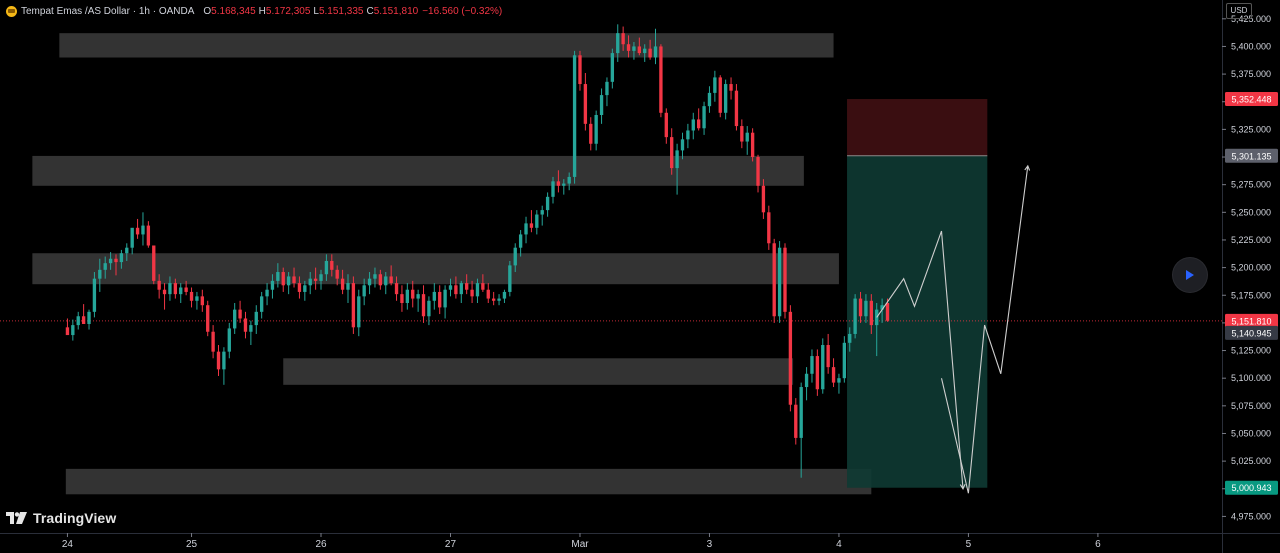 The width and height of the screenshot is (1280, 553). Describe the element at coordinates (1251, 155) in the screenshot. I see `price-label-entry: 5,301.135` at that location.